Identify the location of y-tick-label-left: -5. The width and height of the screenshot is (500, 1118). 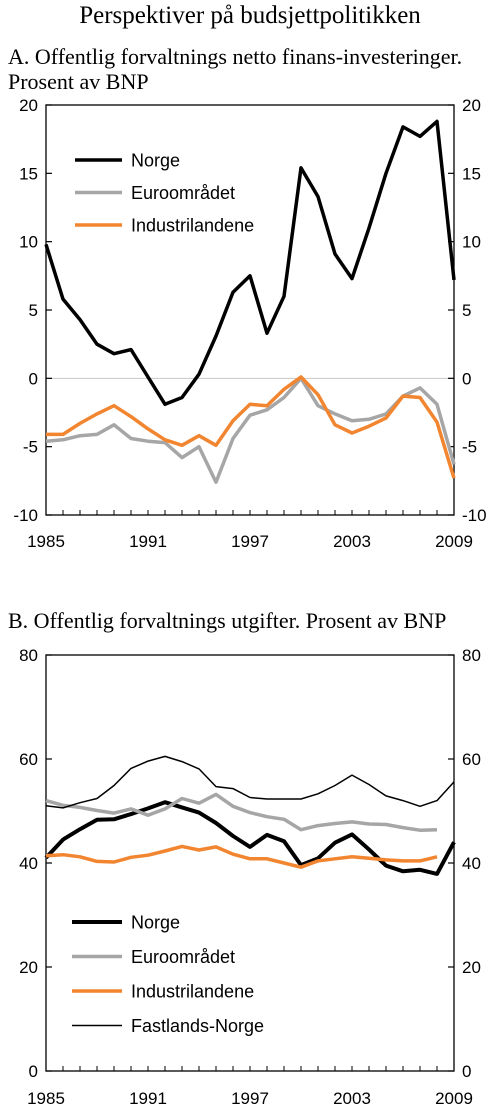
(30, 447).